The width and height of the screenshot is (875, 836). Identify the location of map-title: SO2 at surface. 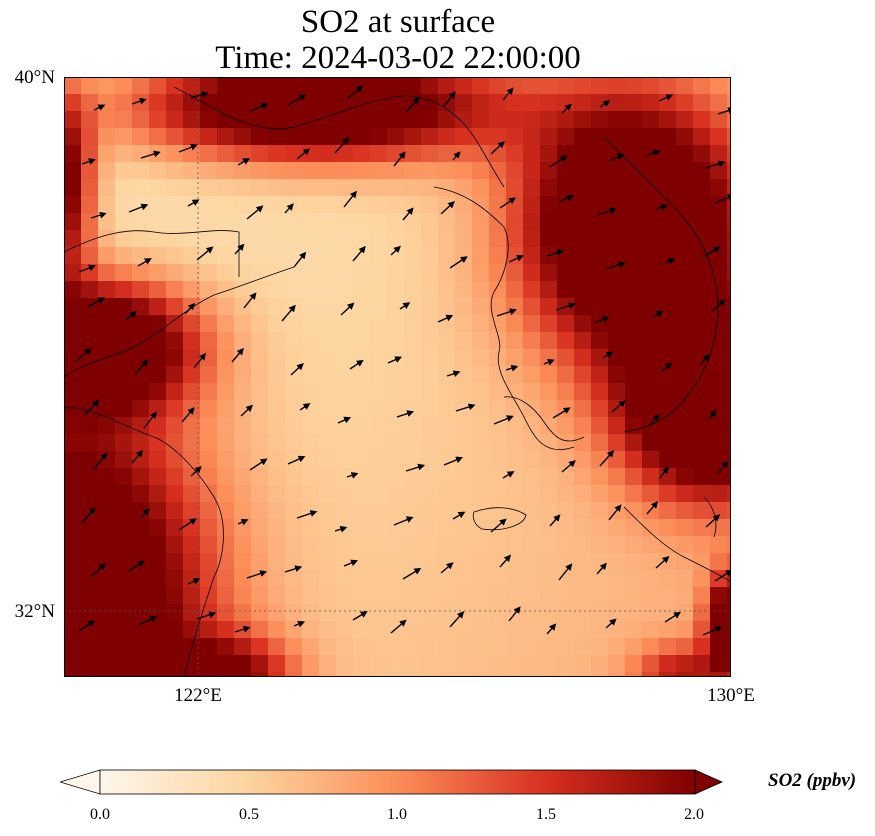
(398, 22).